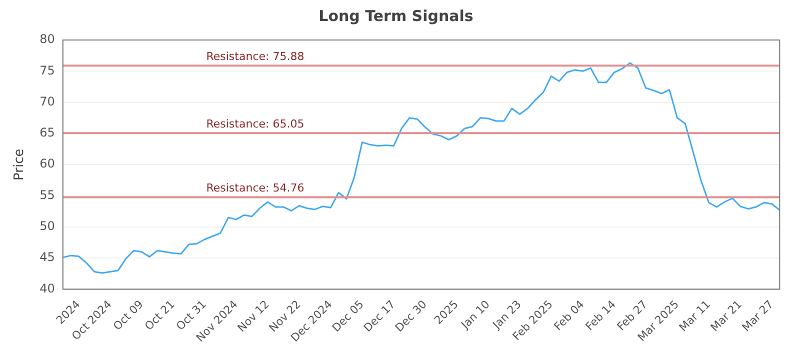  What do you see at coordinates (47, 70) in the screenshot?
I see `y-tick-label: 75` at bounding box center [47, 70].